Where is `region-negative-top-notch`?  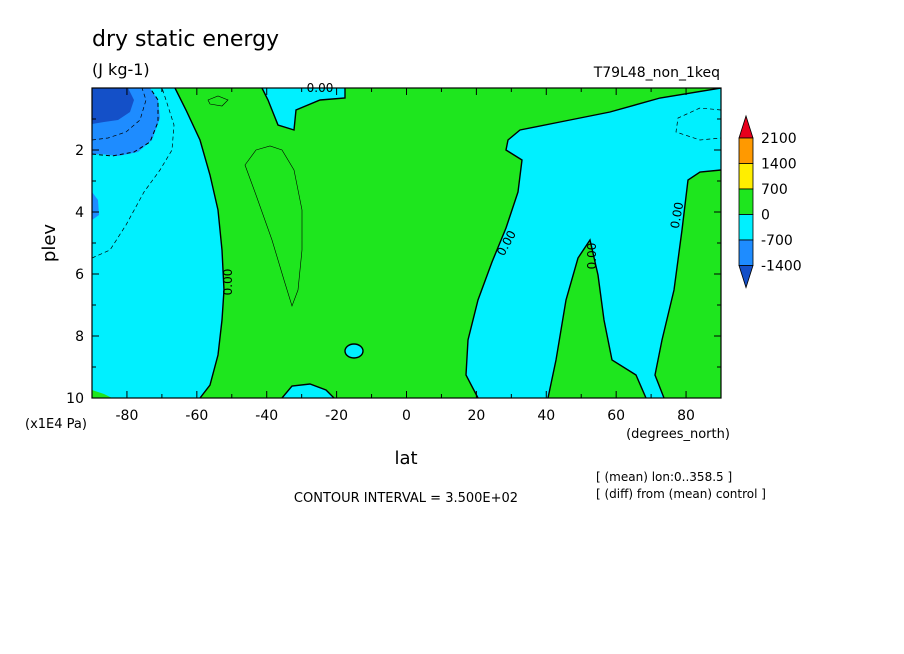 region-negative-top-notch is located at coordinates (303, 109).